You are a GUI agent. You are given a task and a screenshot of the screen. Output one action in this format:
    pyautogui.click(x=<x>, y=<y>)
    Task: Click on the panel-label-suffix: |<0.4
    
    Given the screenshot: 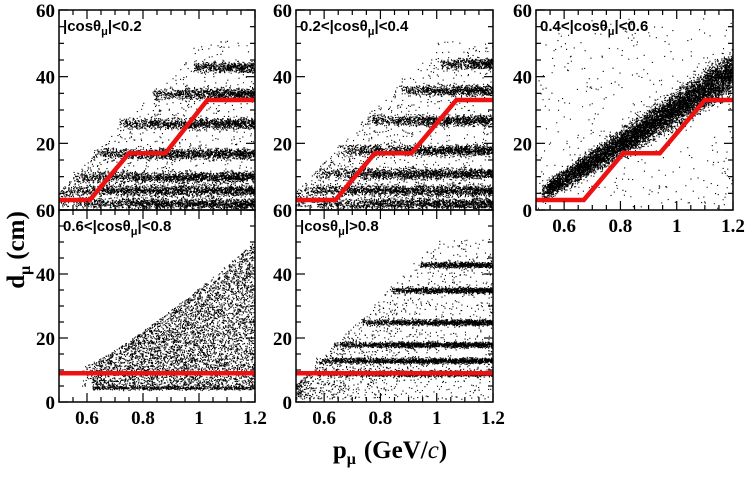 What is the action you would take?
    pyautogui.click(x=392, y=26)
    